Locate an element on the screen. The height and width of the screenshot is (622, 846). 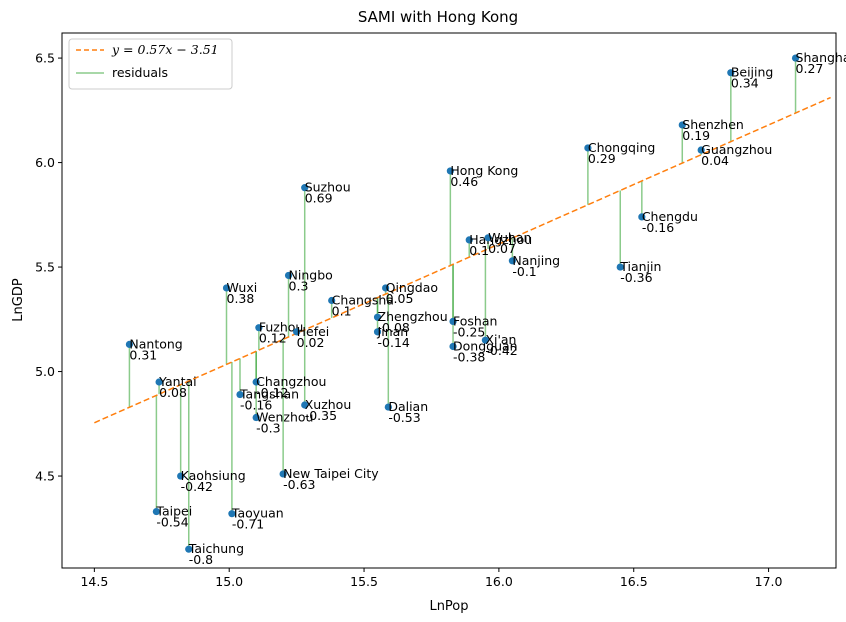
point-residual-label: 0.46 is located at coordinates (464, 181).